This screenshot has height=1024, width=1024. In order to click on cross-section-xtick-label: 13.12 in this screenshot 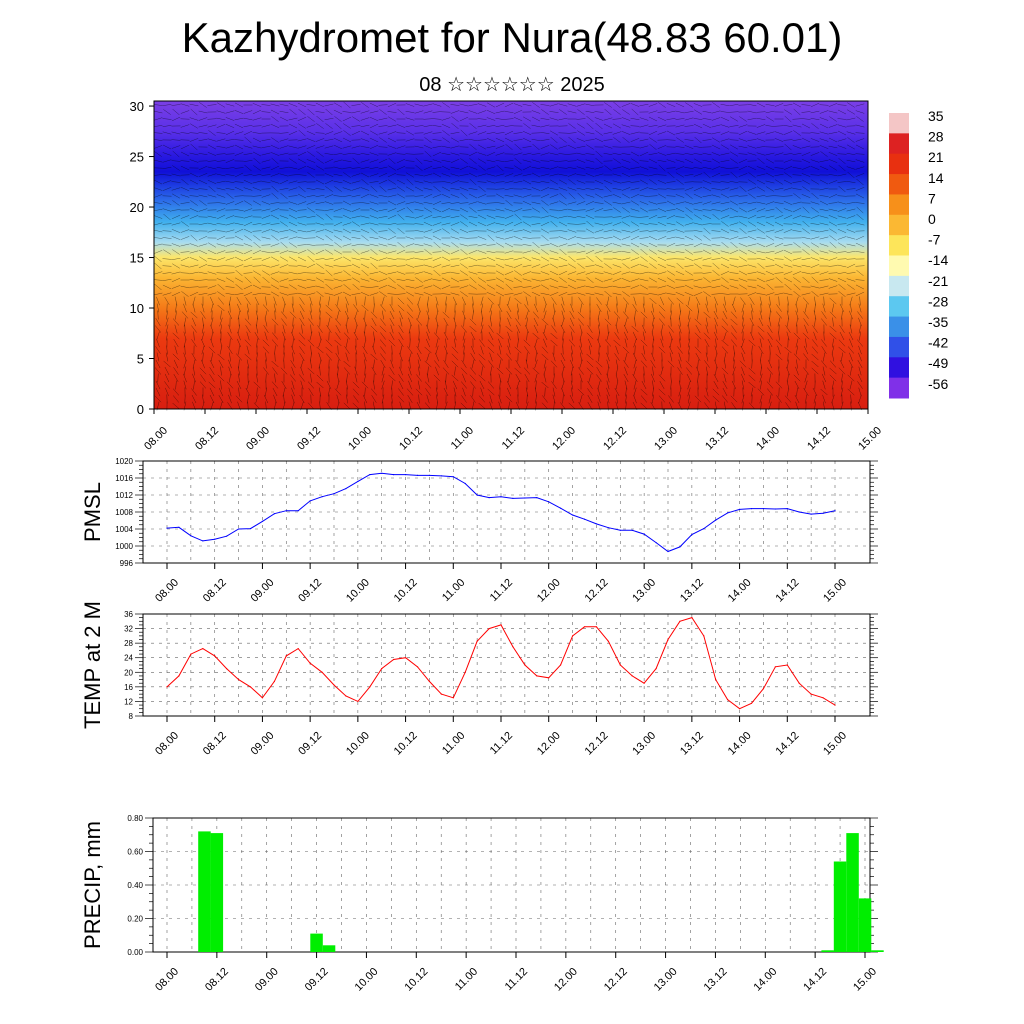, I will do `click(717, 439)`.